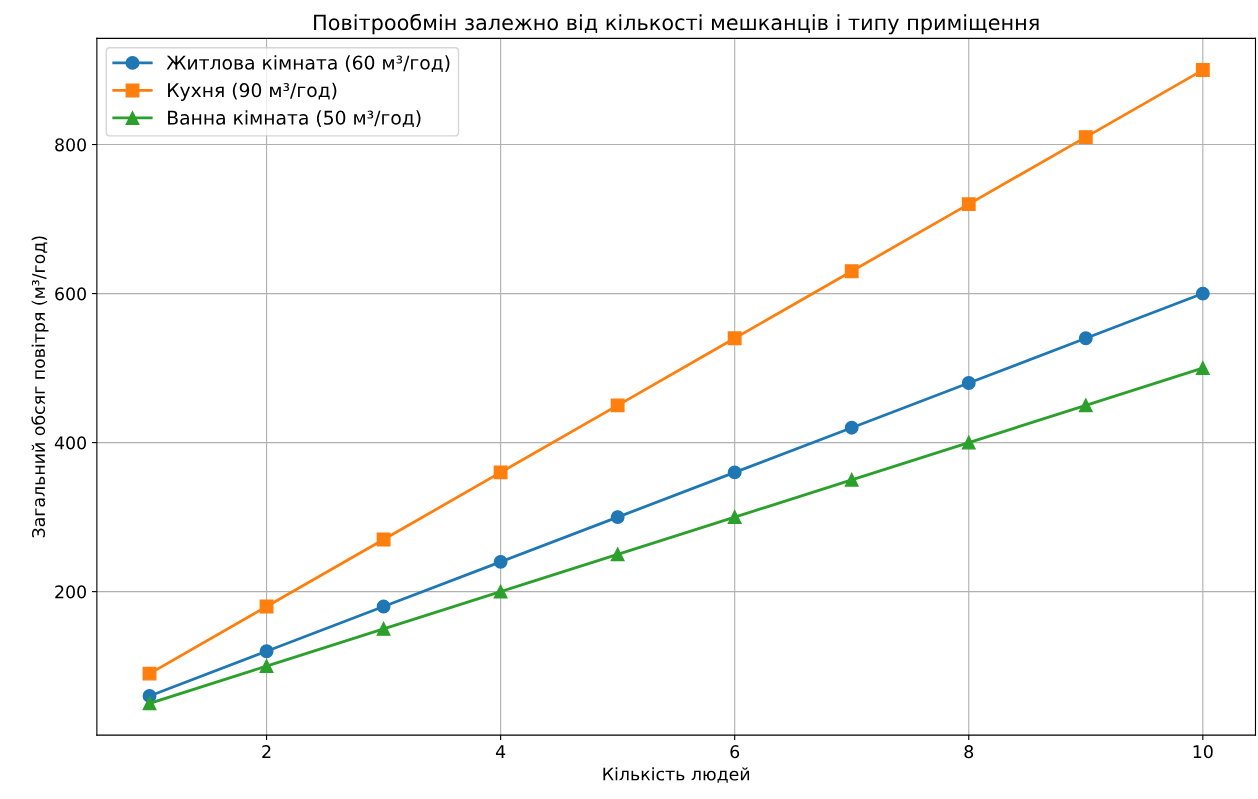 The image size is (1258, 799). Describe the element at coordinates (266, 751) in the screenshot. I see `x-tick-label: 2` at that location.